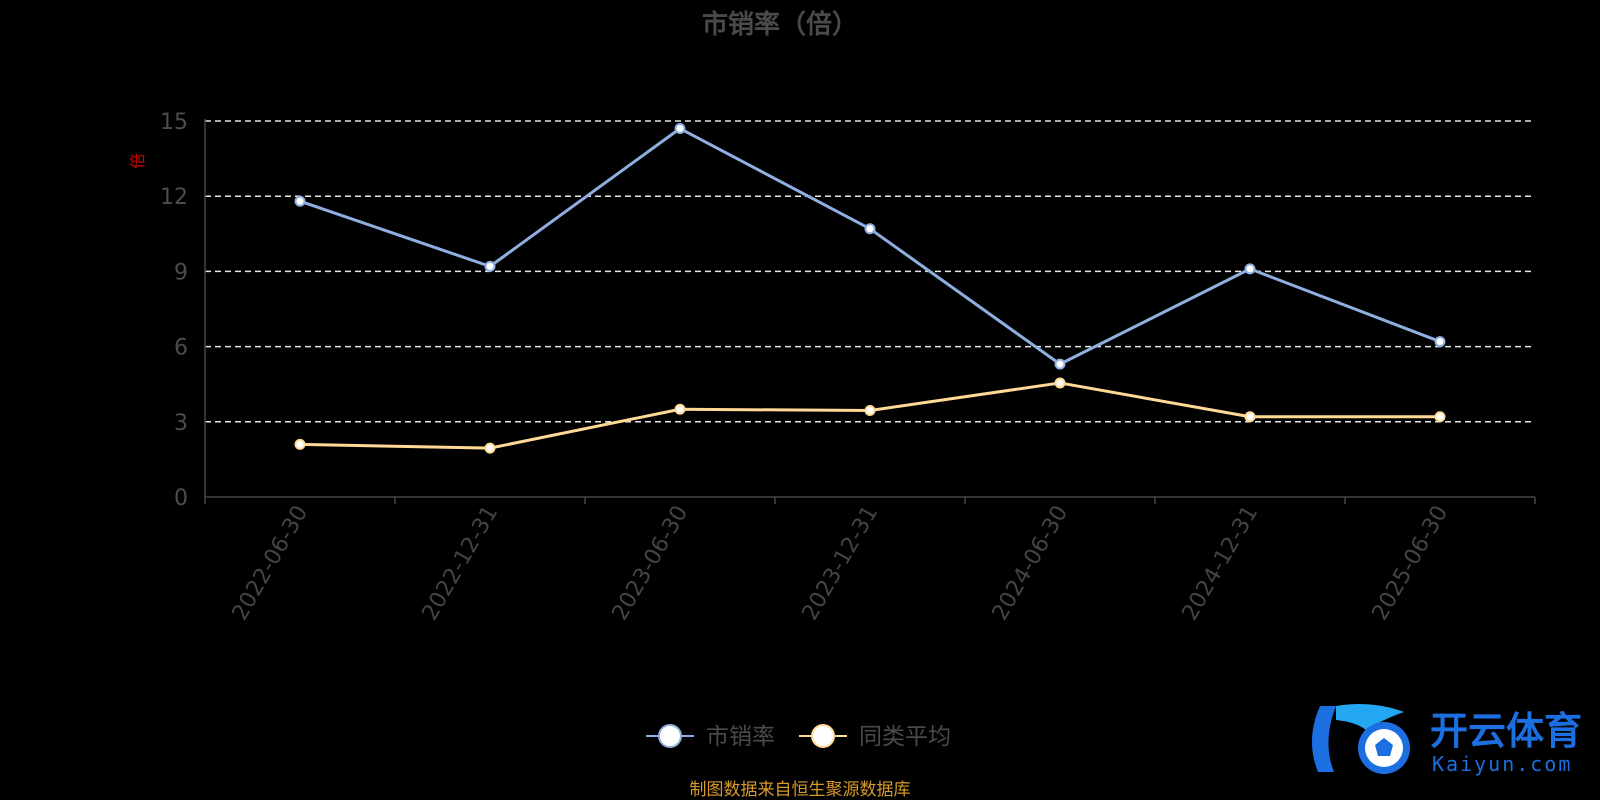 This screenshot has height=800, width=1600. Describe the element at coordinates (271, 563) in the screenshot. I see `x-tick-label-0: 2022-06-30` at that location.